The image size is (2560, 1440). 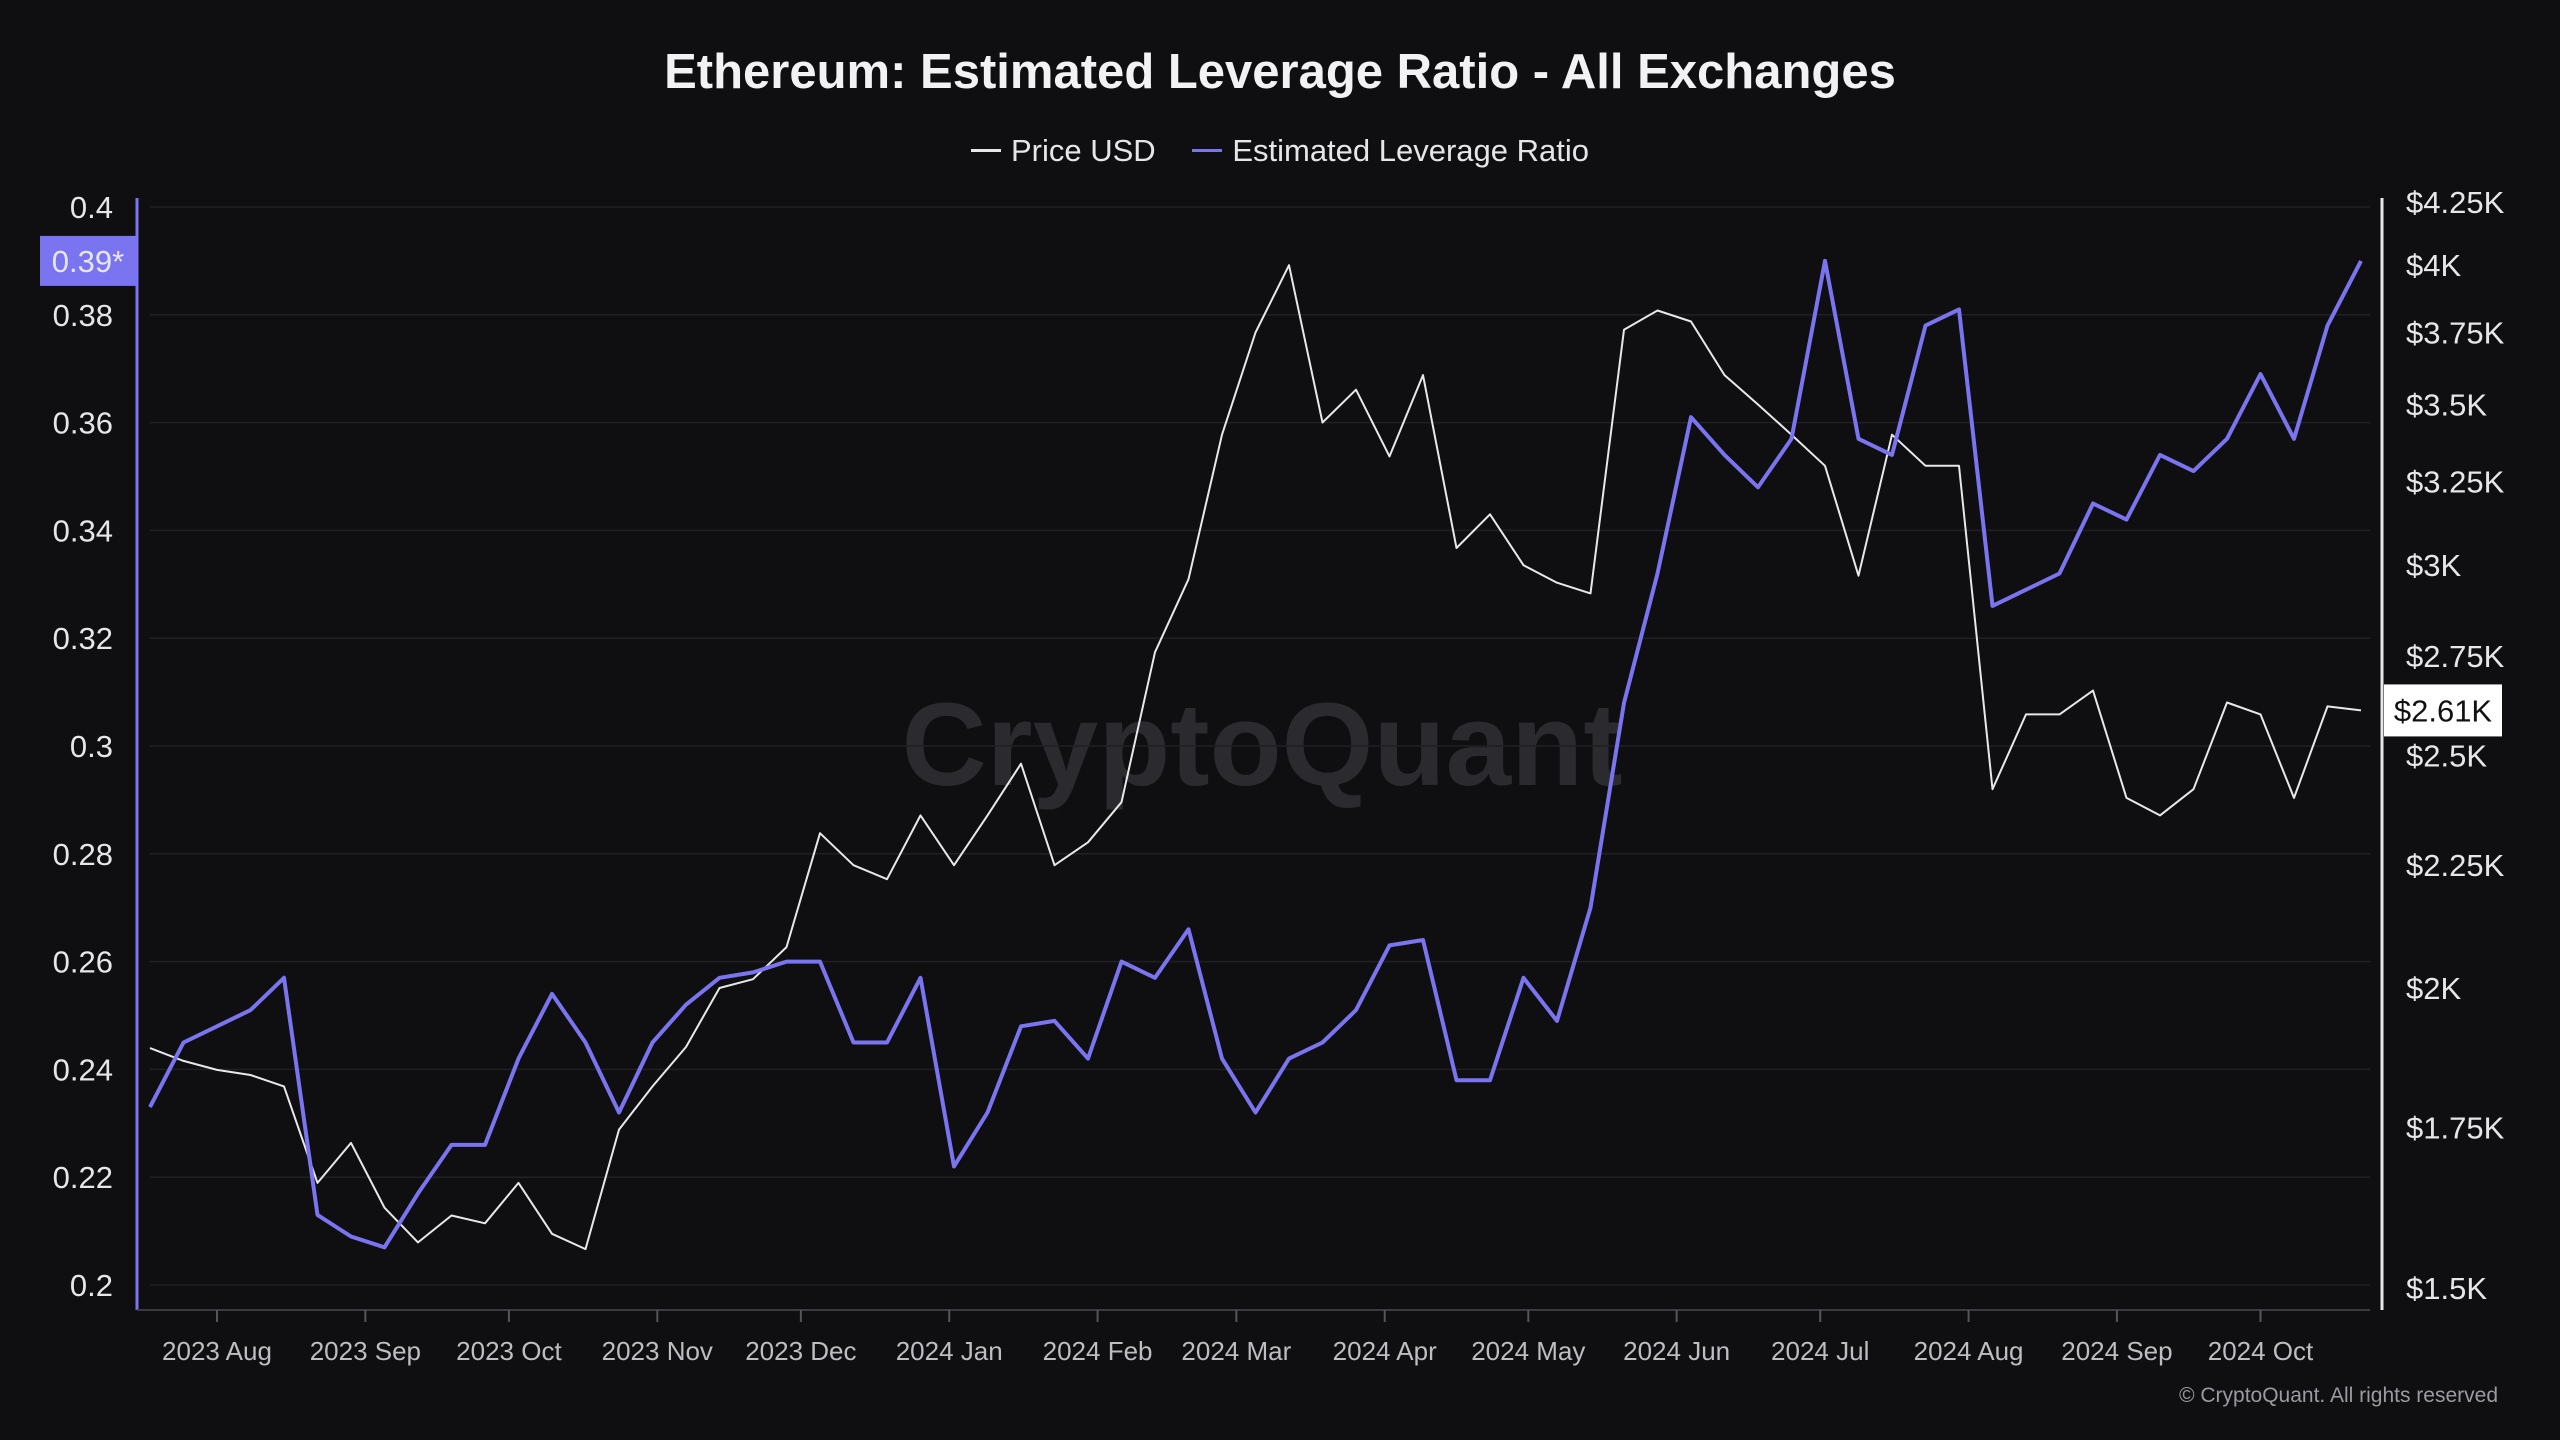 What do you see at coordinates (2446, 404) in the screenshot?
I see `y-right-tick-label: $3.5K` at bounding box center [2446, 404].